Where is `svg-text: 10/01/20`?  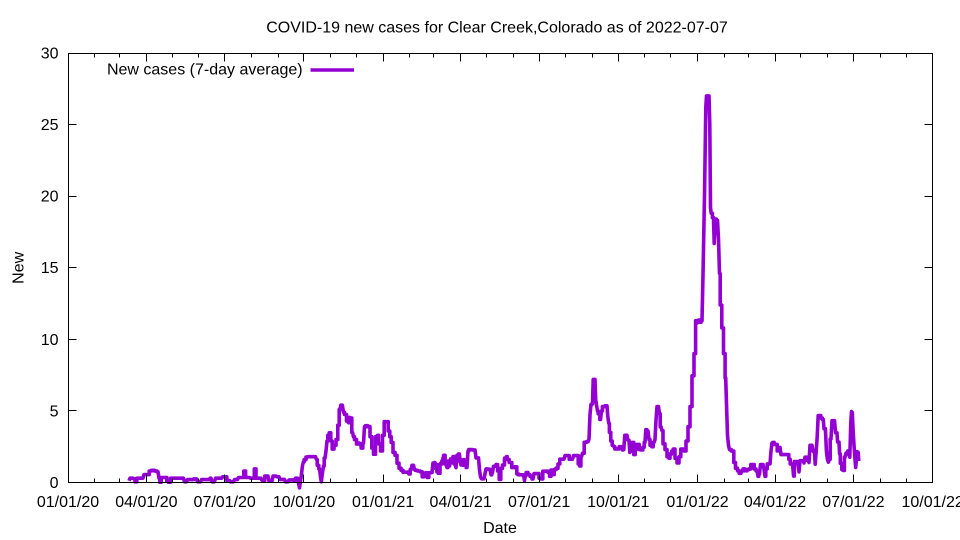 svg-text: 10/01/20 is located at coordinates (304, 502).